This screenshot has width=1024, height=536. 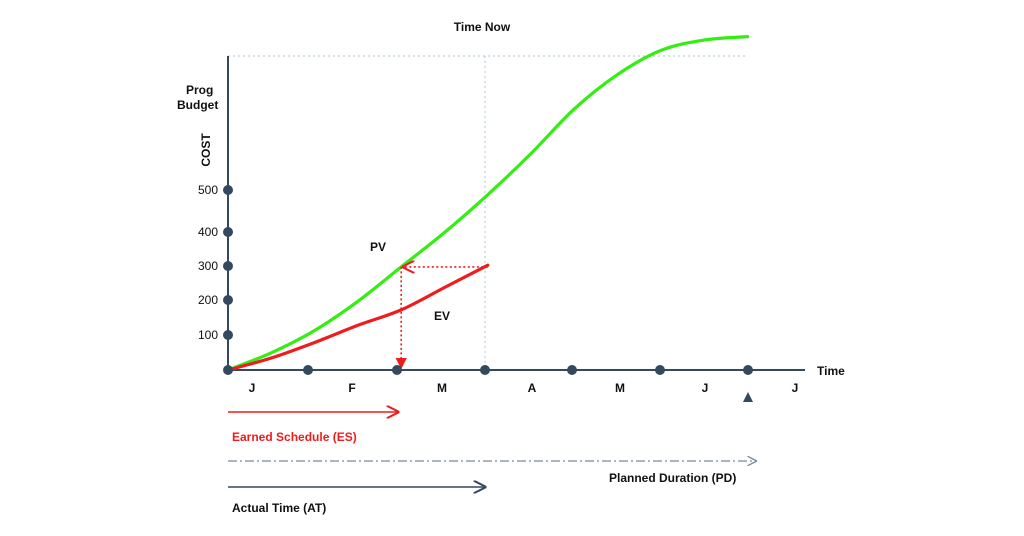 What do you see at coordinates (748, 397) in the screenshot?
I see `planned-finish-triangle-icon` at bounding box center [748, 397].